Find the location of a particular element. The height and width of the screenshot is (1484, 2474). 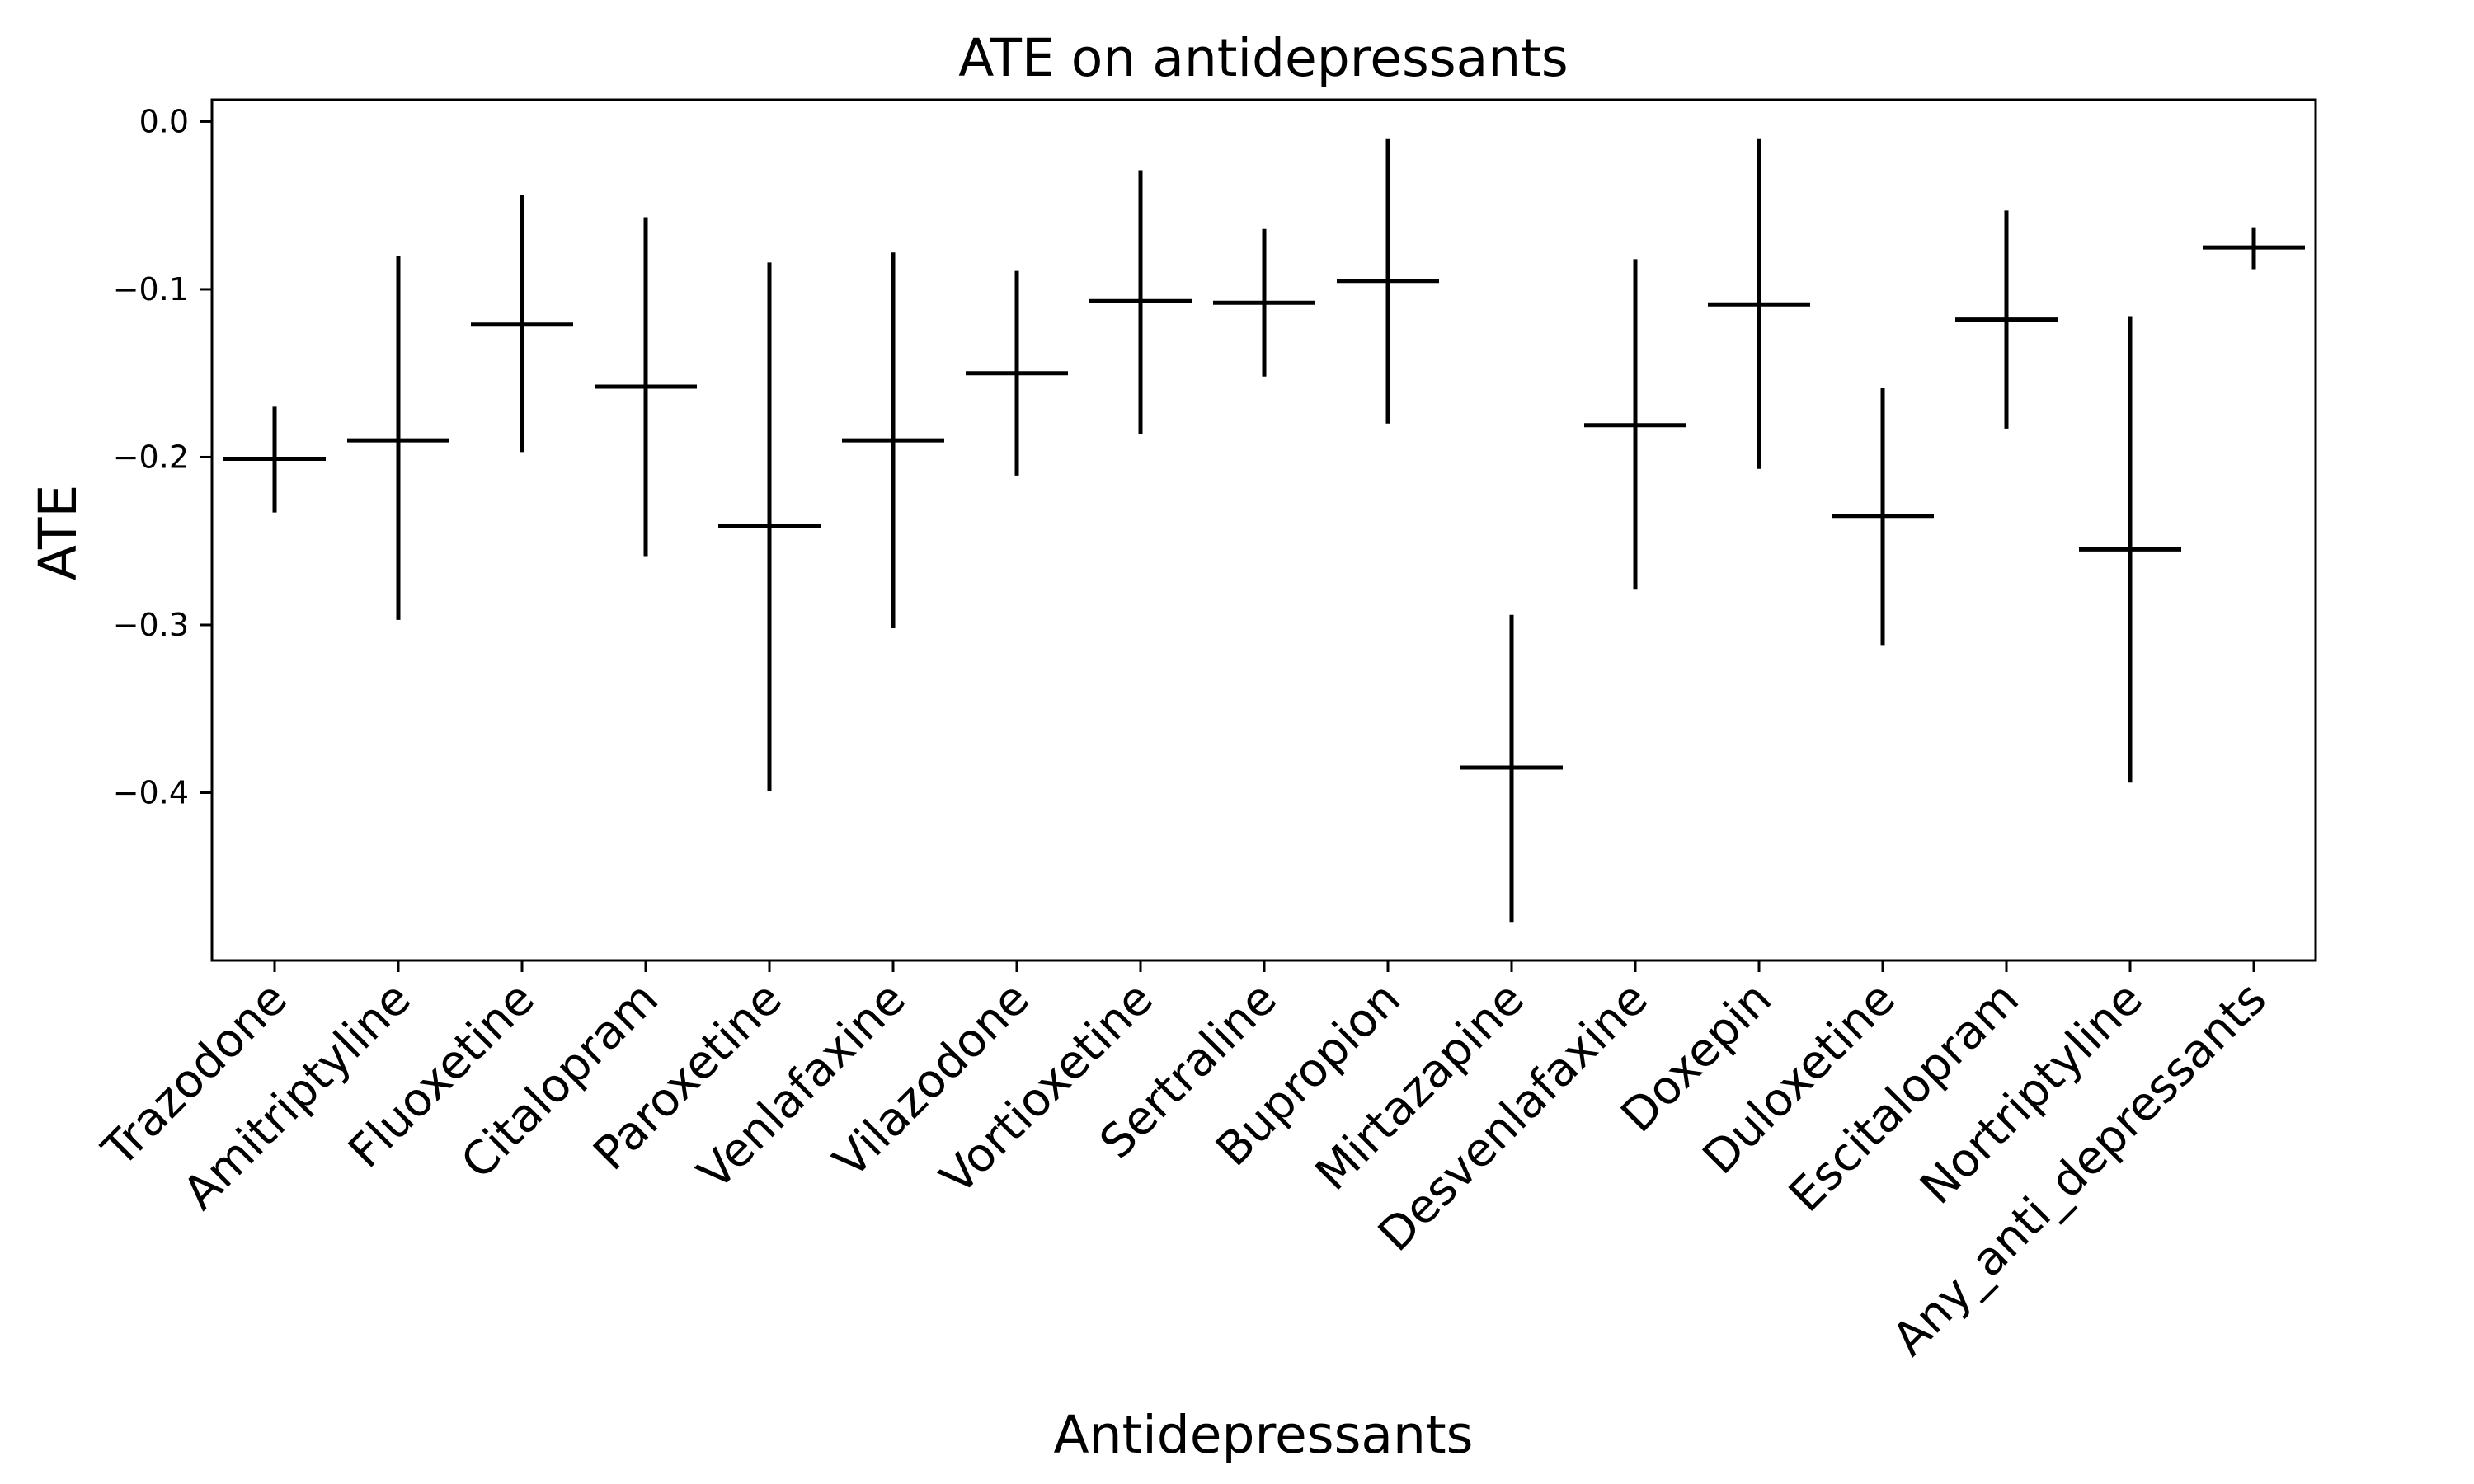

x-tick-label: Vortioxetine is located at coordinates (1047, 1088).